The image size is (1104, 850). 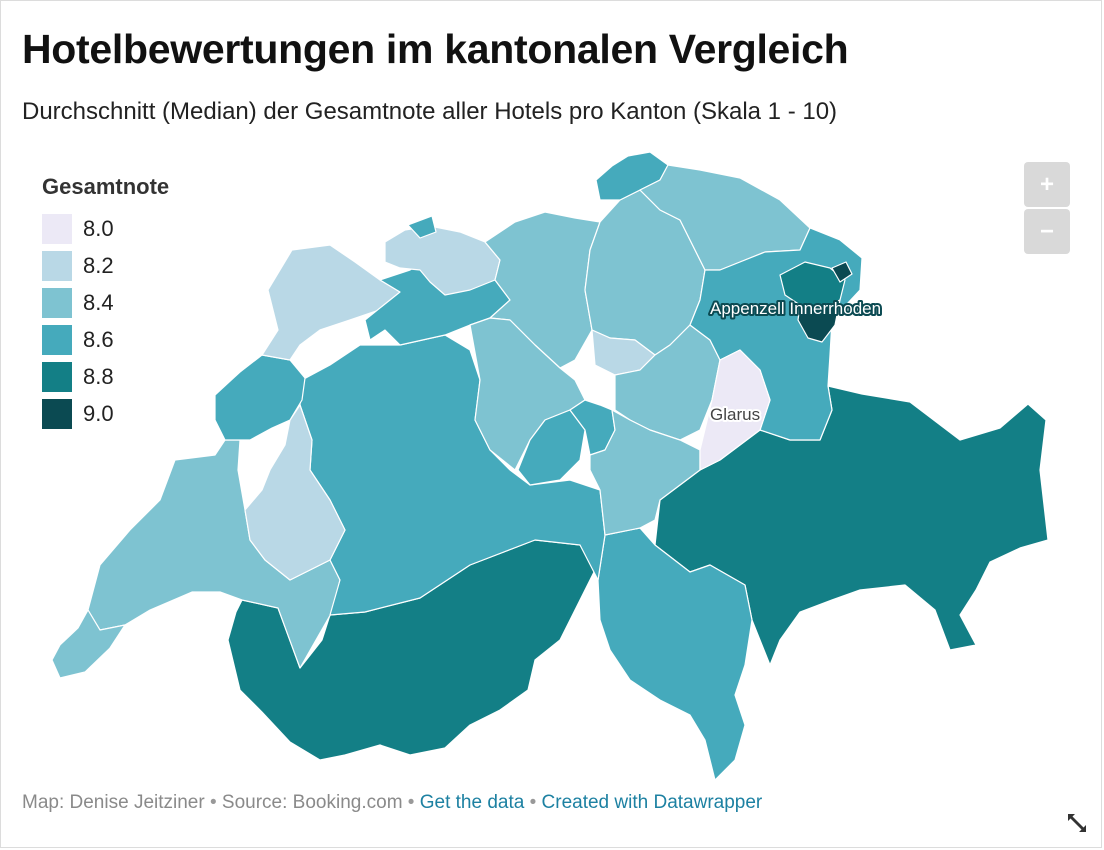 I want to click on region-aargau, so click(x=542, y=290).